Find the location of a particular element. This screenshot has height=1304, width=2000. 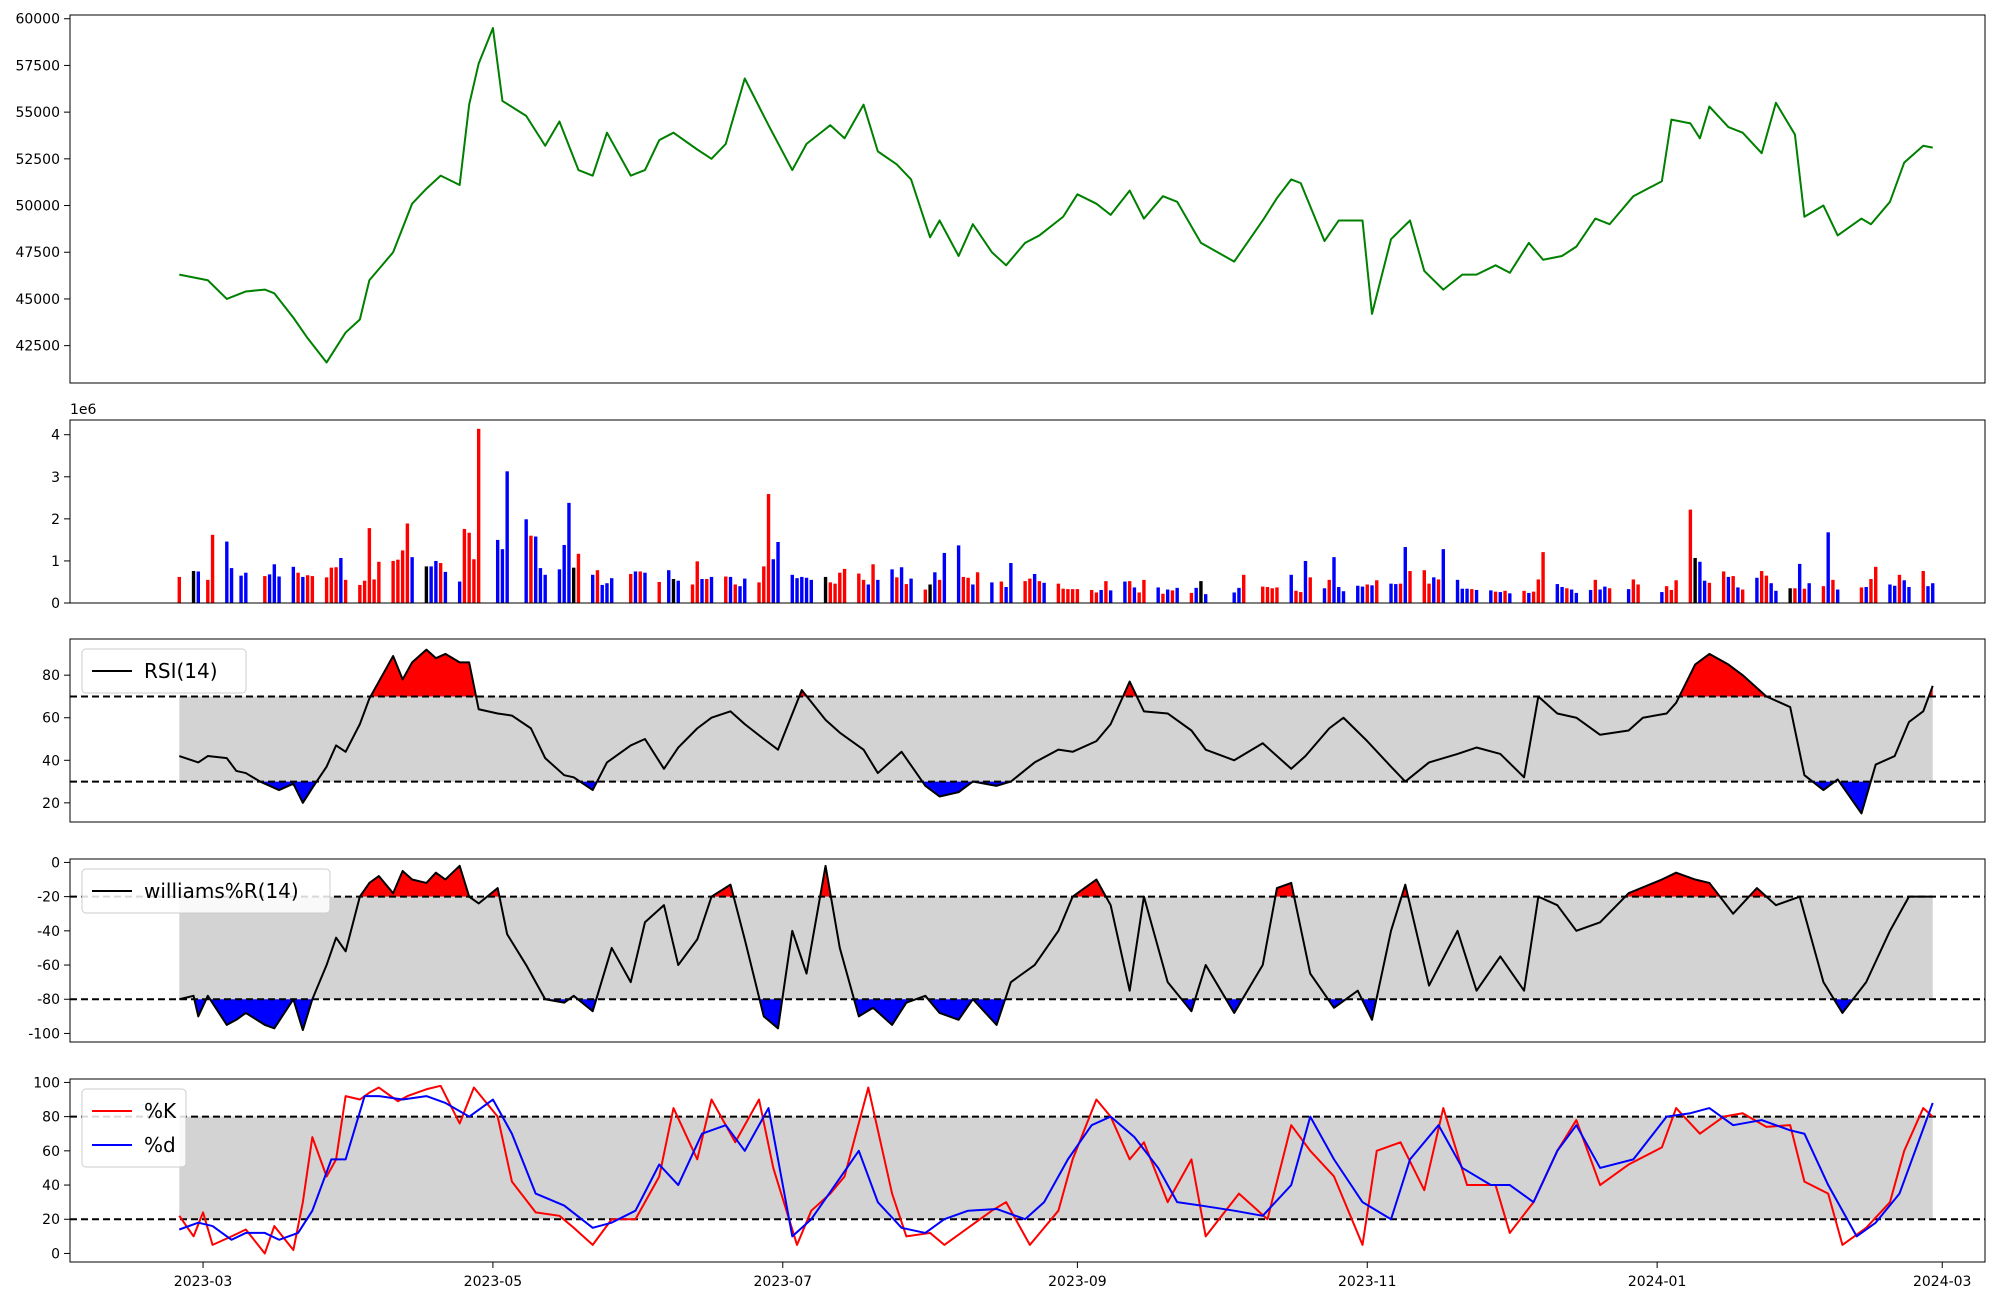

neutral-band is located at coordinates (1056, 948).